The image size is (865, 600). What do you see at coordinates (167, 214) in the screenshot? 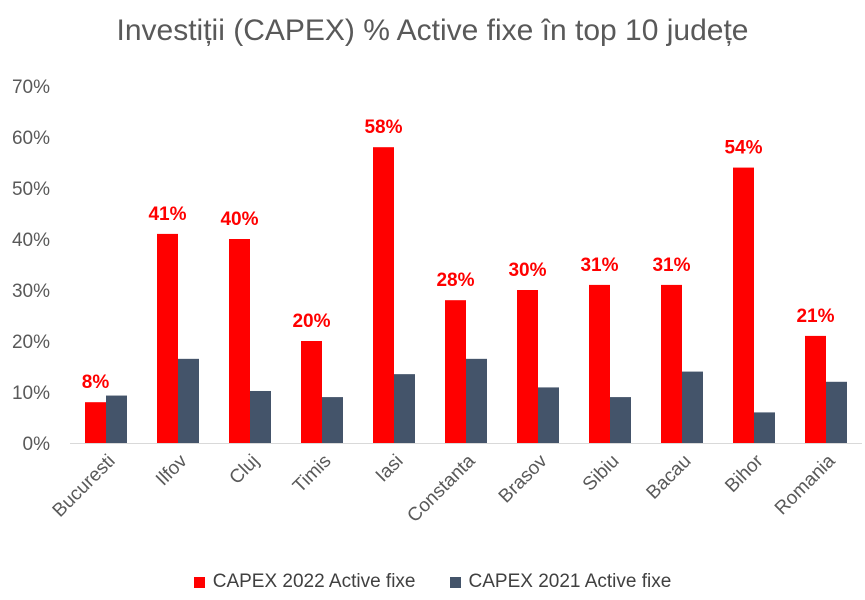
I see `data-label: 41%` at bounding box center [167, 214].